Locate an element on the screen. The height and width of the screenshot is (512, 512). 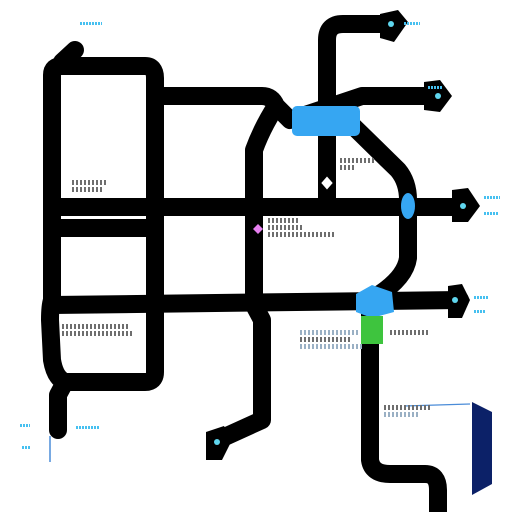
route-line-left-edge is located at coordinates (57, 320).